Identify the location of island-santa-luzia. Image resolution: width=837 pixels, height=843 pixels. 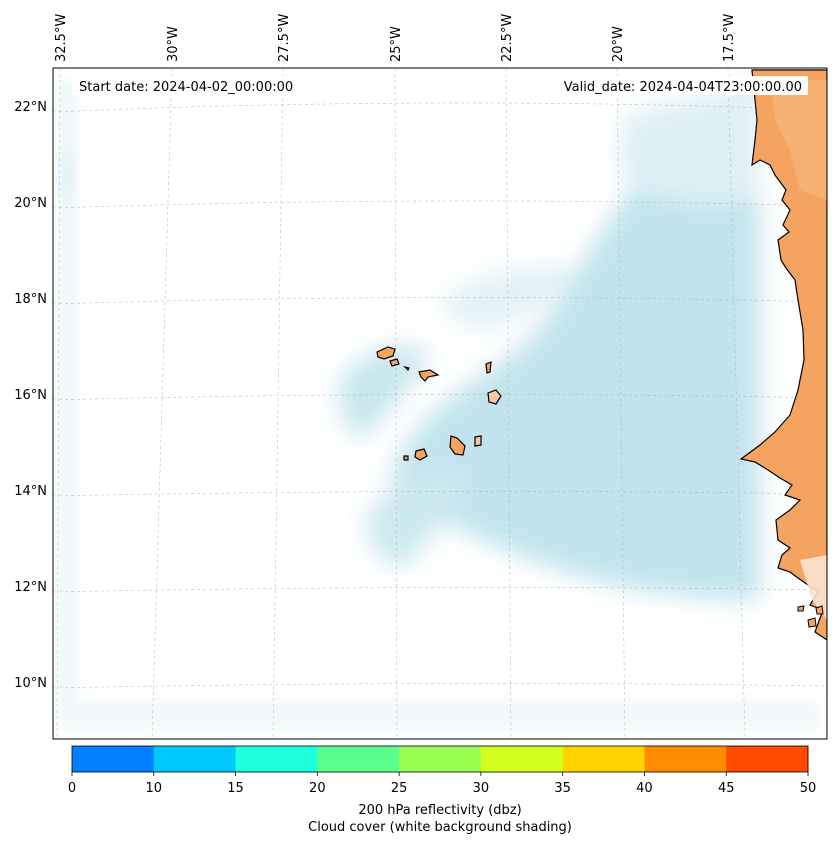
(406, 368).